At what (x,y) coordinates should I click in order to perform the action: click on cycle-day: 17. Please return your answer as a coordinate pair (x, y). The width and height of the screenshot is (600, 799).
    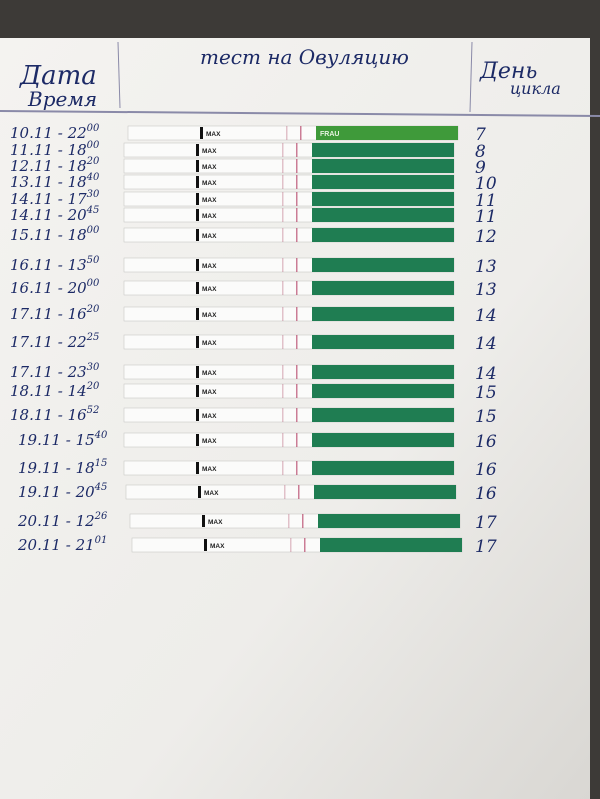
    Looking at the image, I should click on (486, 547).